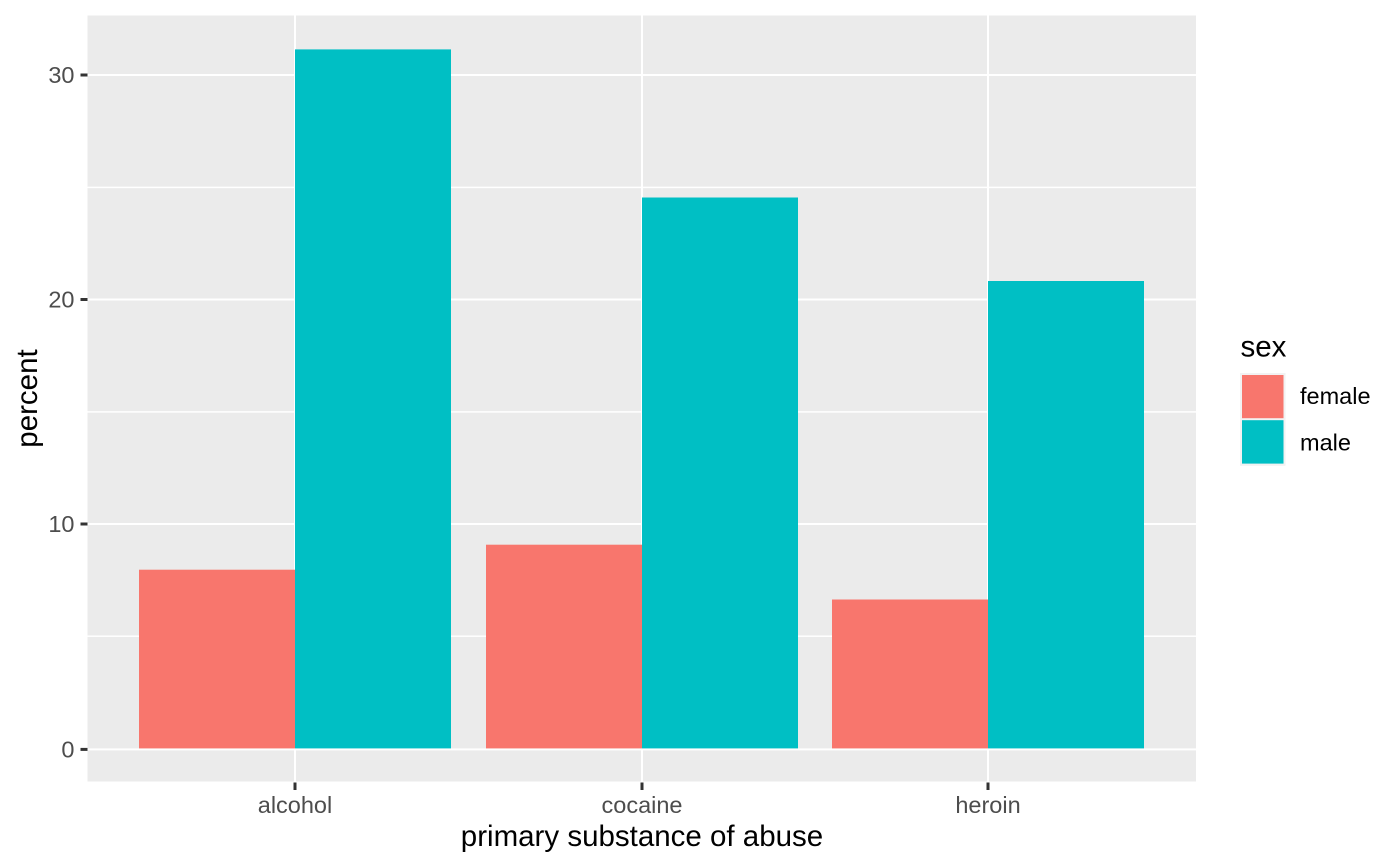 The height and width of the screenshot is (866, 1400). Describe the element at coordinates (295, 805) in the screenshot. I see `svg-text: alcohol` at that location.